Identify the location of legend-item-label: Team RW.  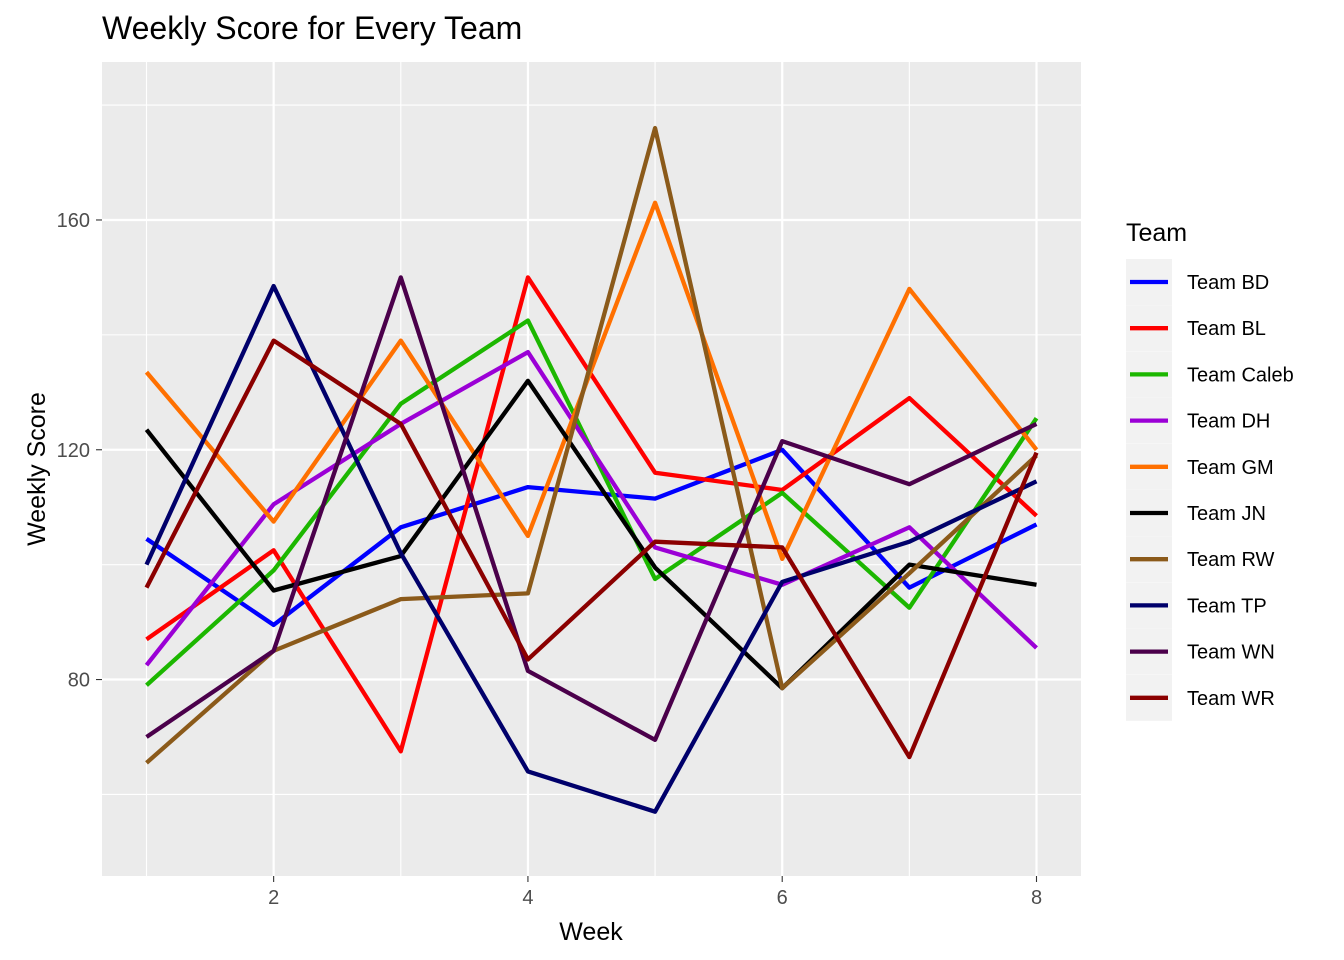
(1231, 560).